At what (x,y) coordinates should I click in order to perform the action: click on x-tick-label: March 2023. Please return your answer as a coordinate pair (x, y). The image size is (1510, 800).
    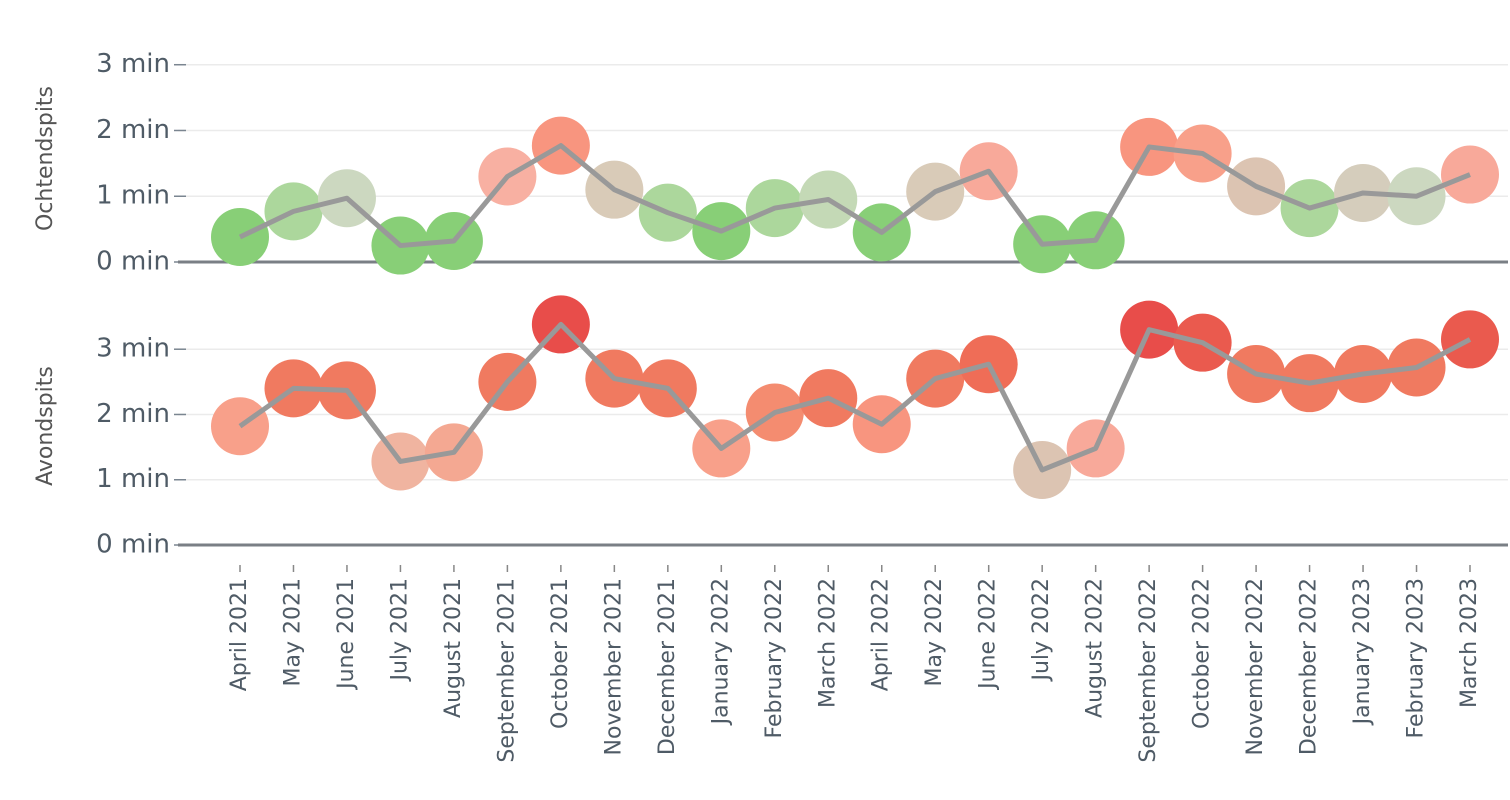
    Looking at the image, I should click on (1469, 643).